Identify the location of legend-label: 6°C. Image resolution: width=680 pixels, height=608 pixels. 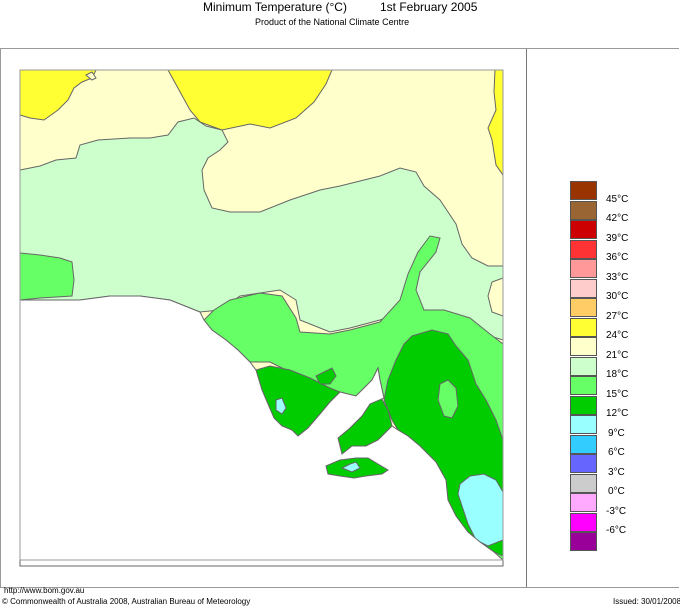
(616, 452).